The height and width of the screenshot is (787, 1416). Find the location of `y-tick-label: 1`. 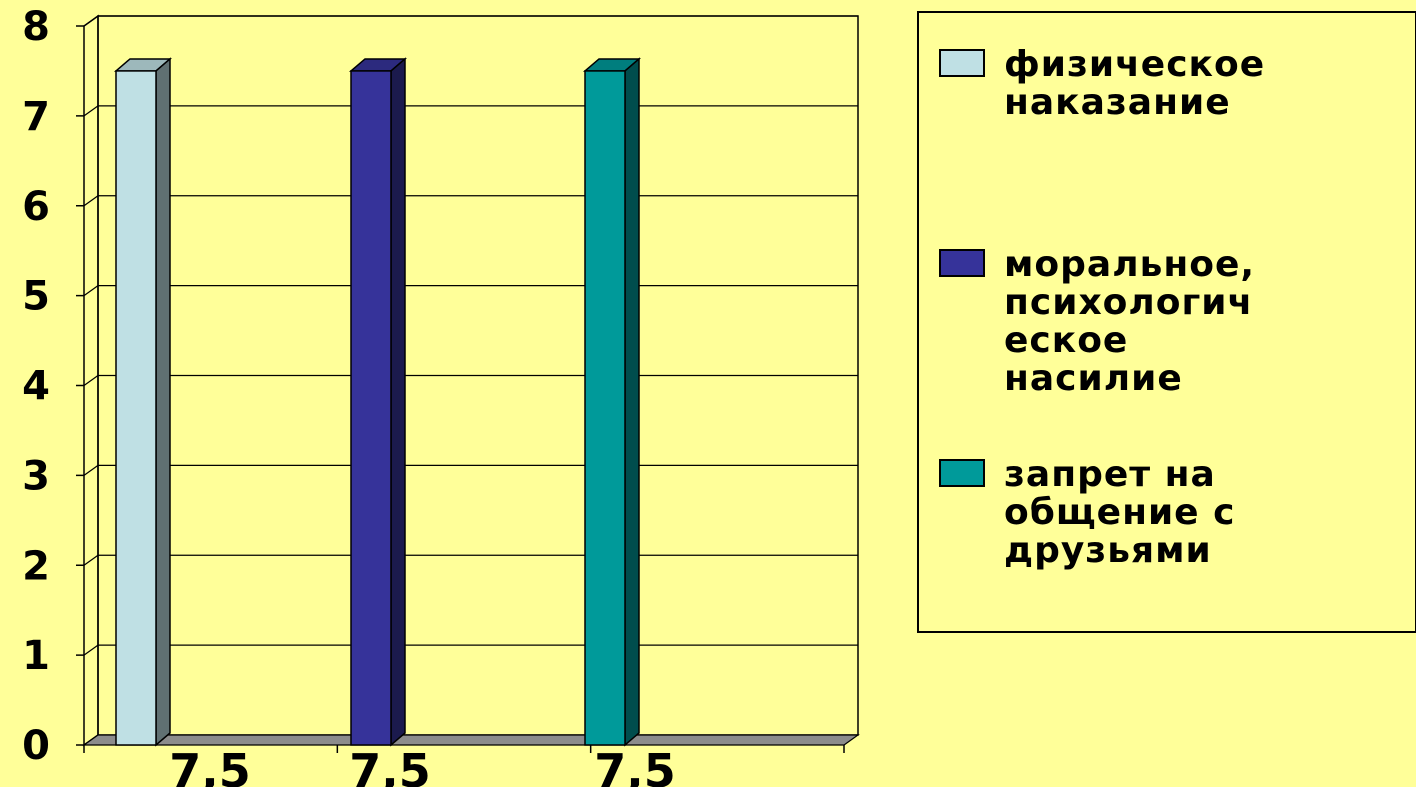

y-tick-label: 1 is located at coordinates (36, 656).